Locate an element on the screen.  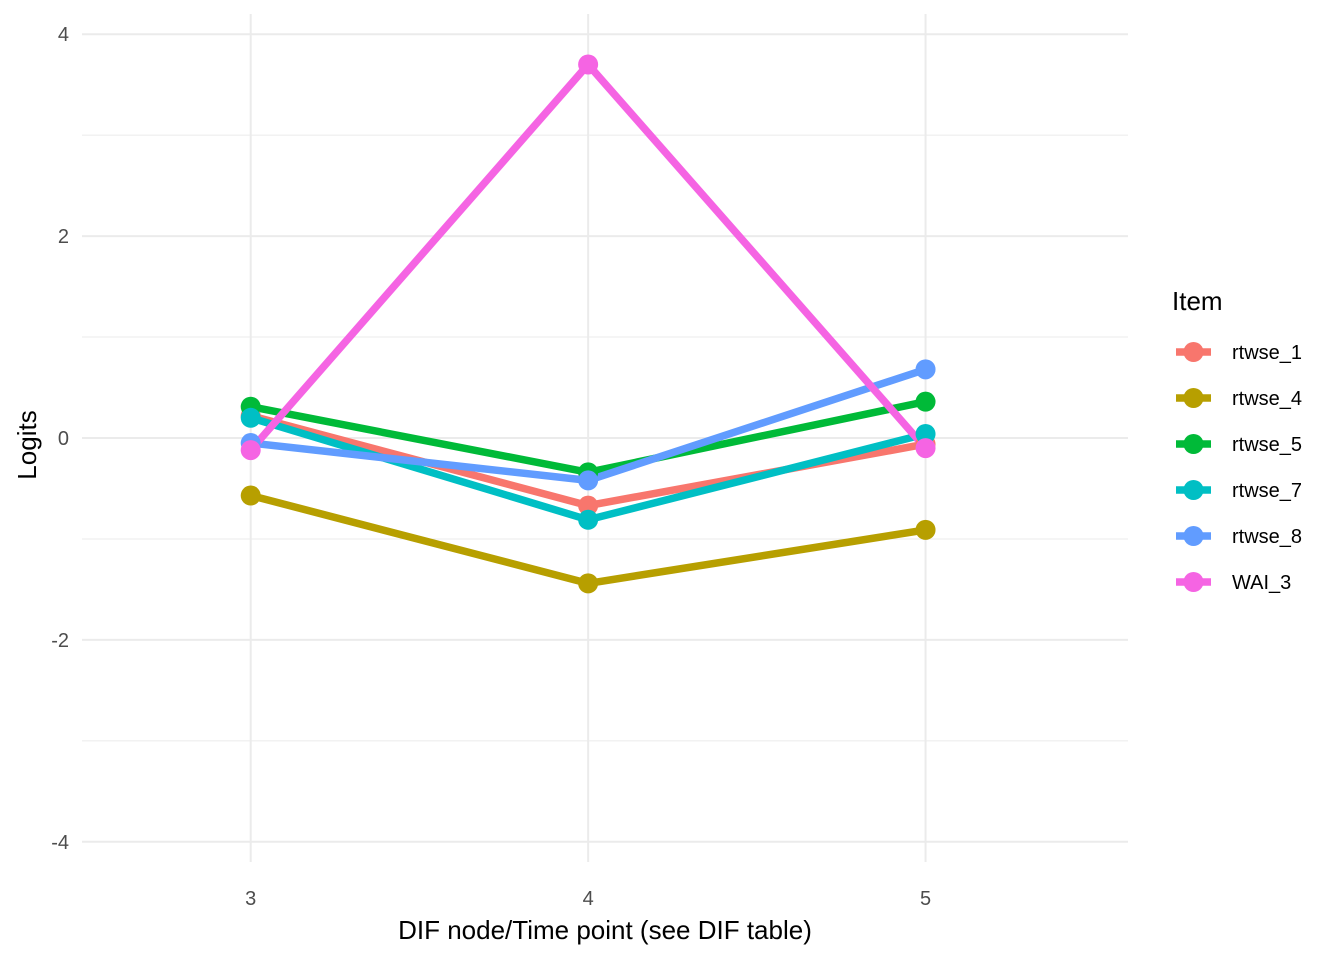
y-tick-label: 0 is located at coordinates (63, 439).